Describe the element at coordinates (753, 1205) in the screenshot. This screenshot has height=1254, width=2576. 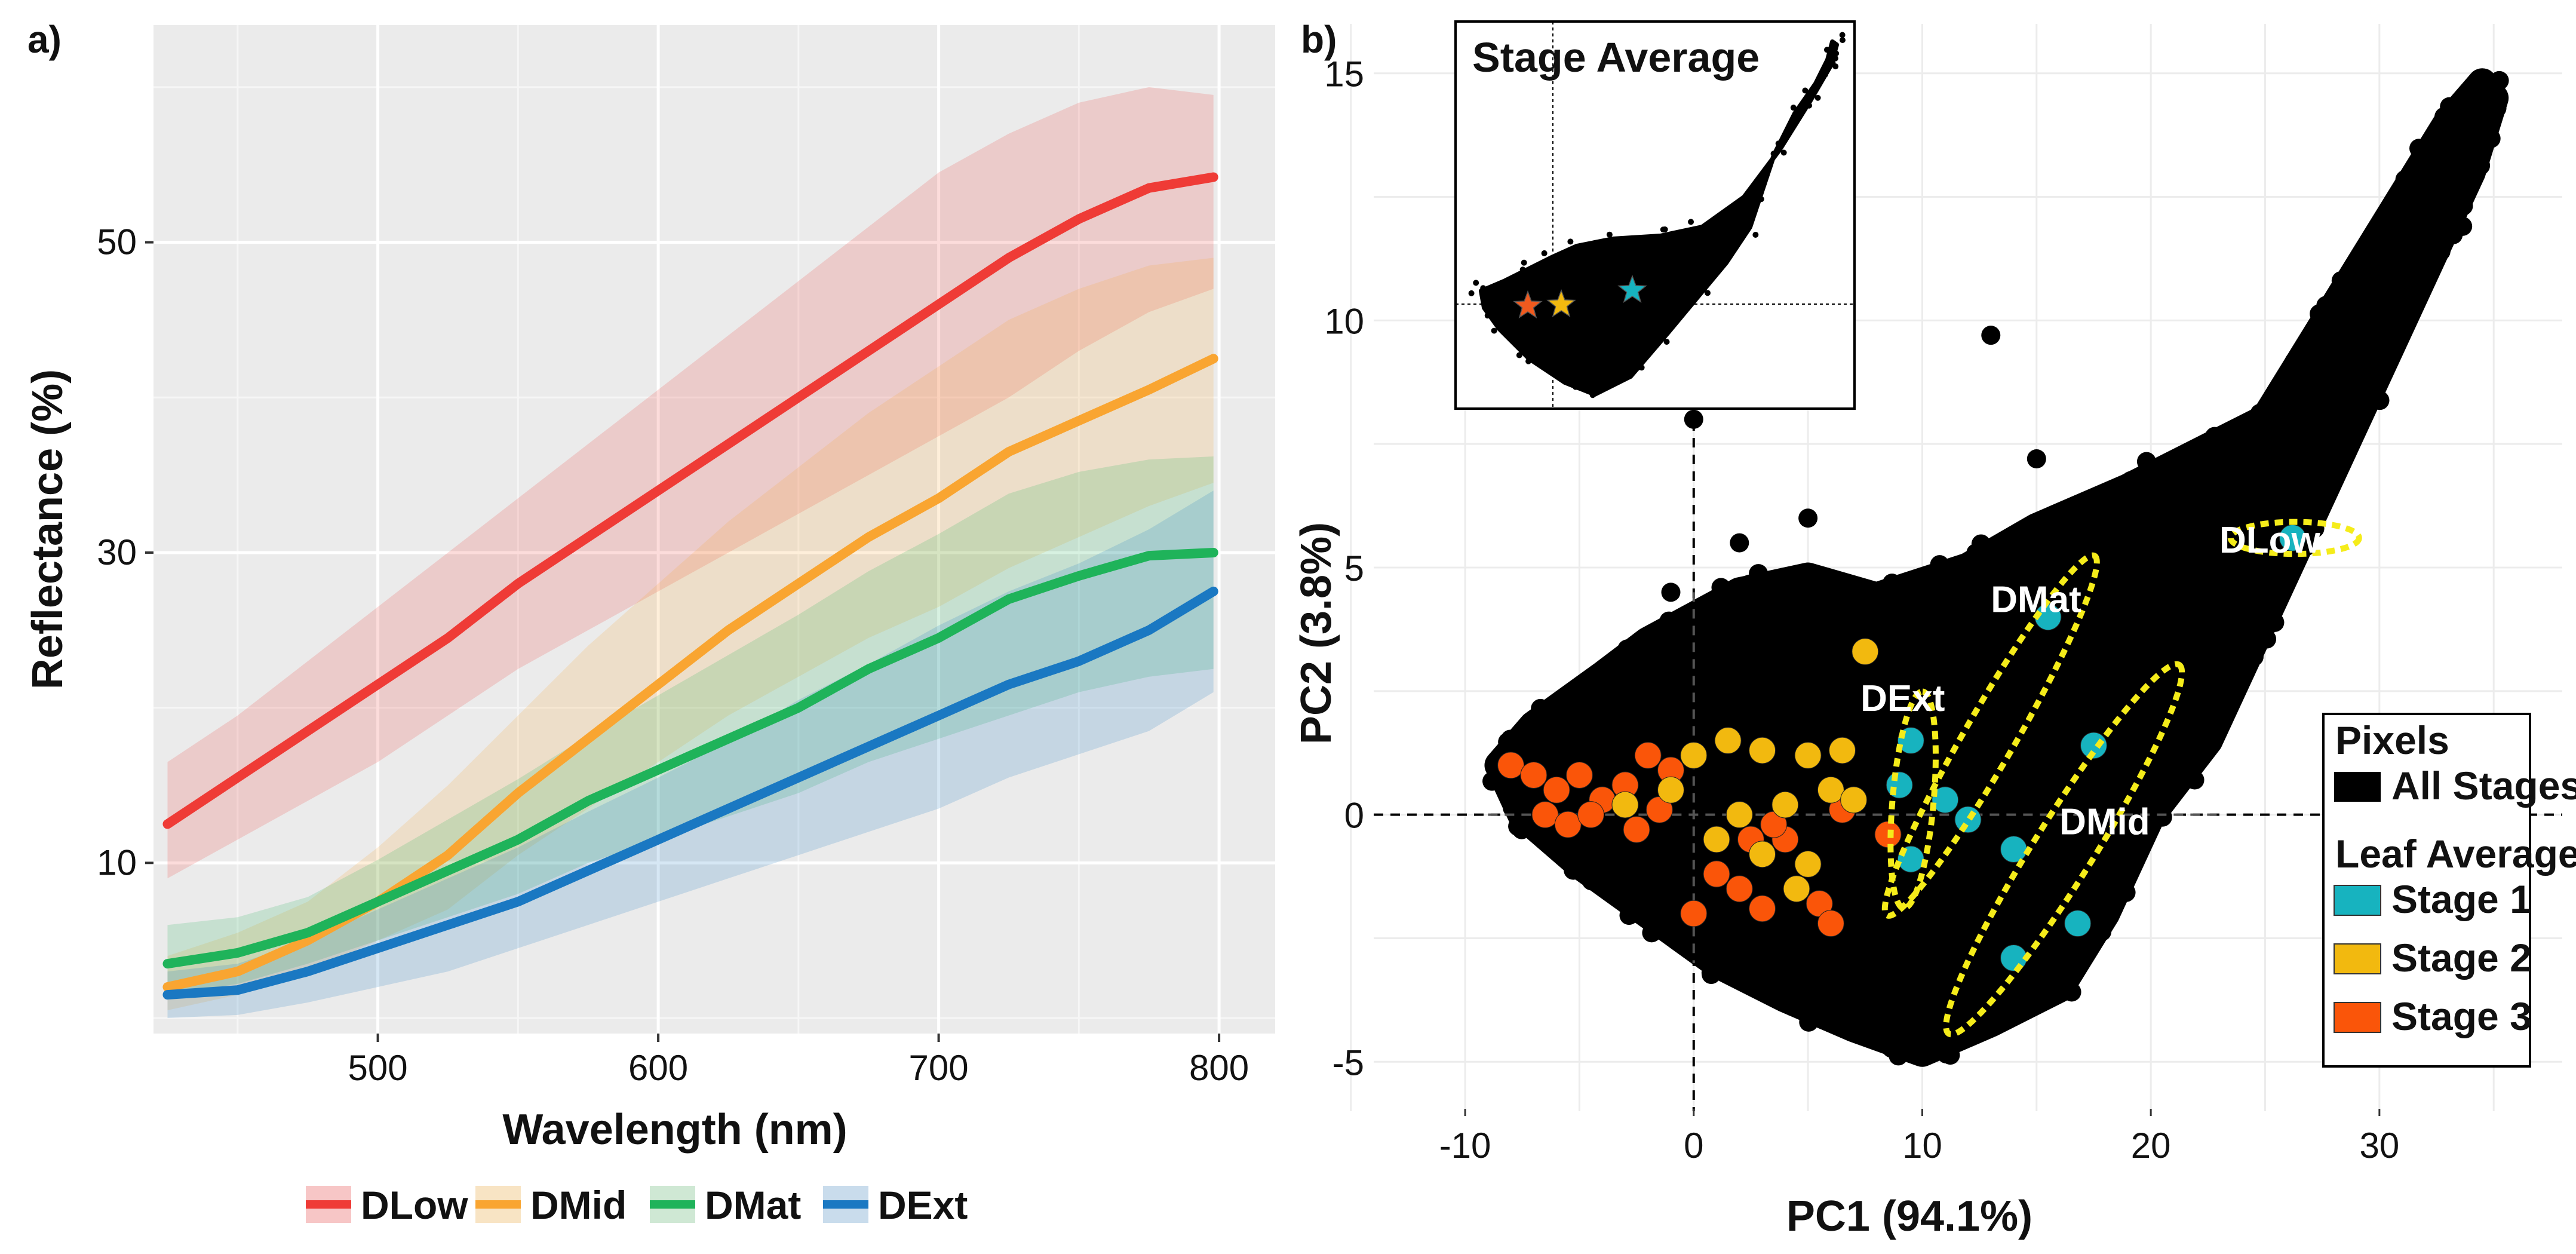
I see `legend-label-dmat: DMat` at that location.